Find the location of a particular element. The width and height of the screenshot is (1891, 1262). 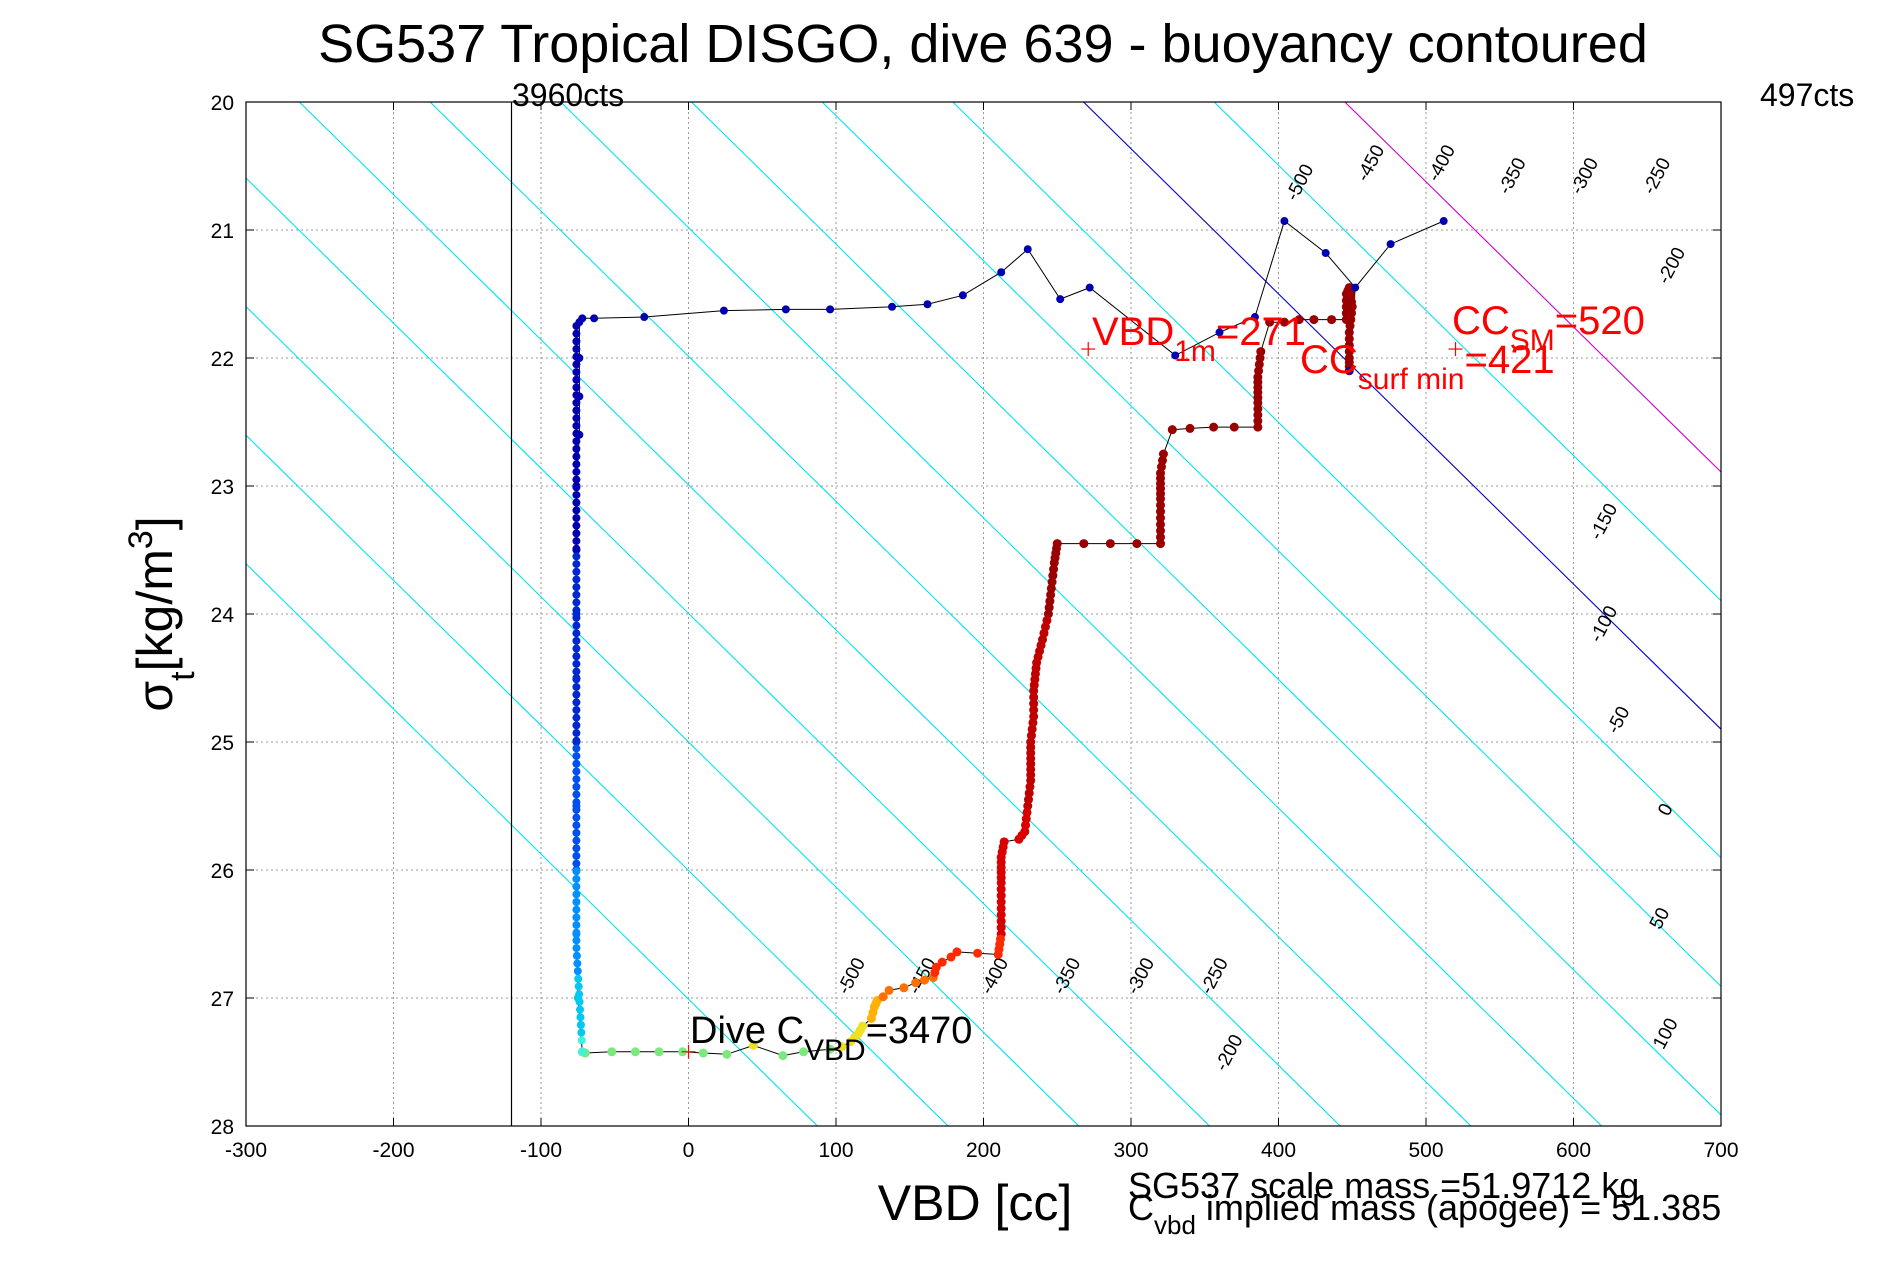

vbd-1m-main: VBD is located at coordinates (1133, 332).